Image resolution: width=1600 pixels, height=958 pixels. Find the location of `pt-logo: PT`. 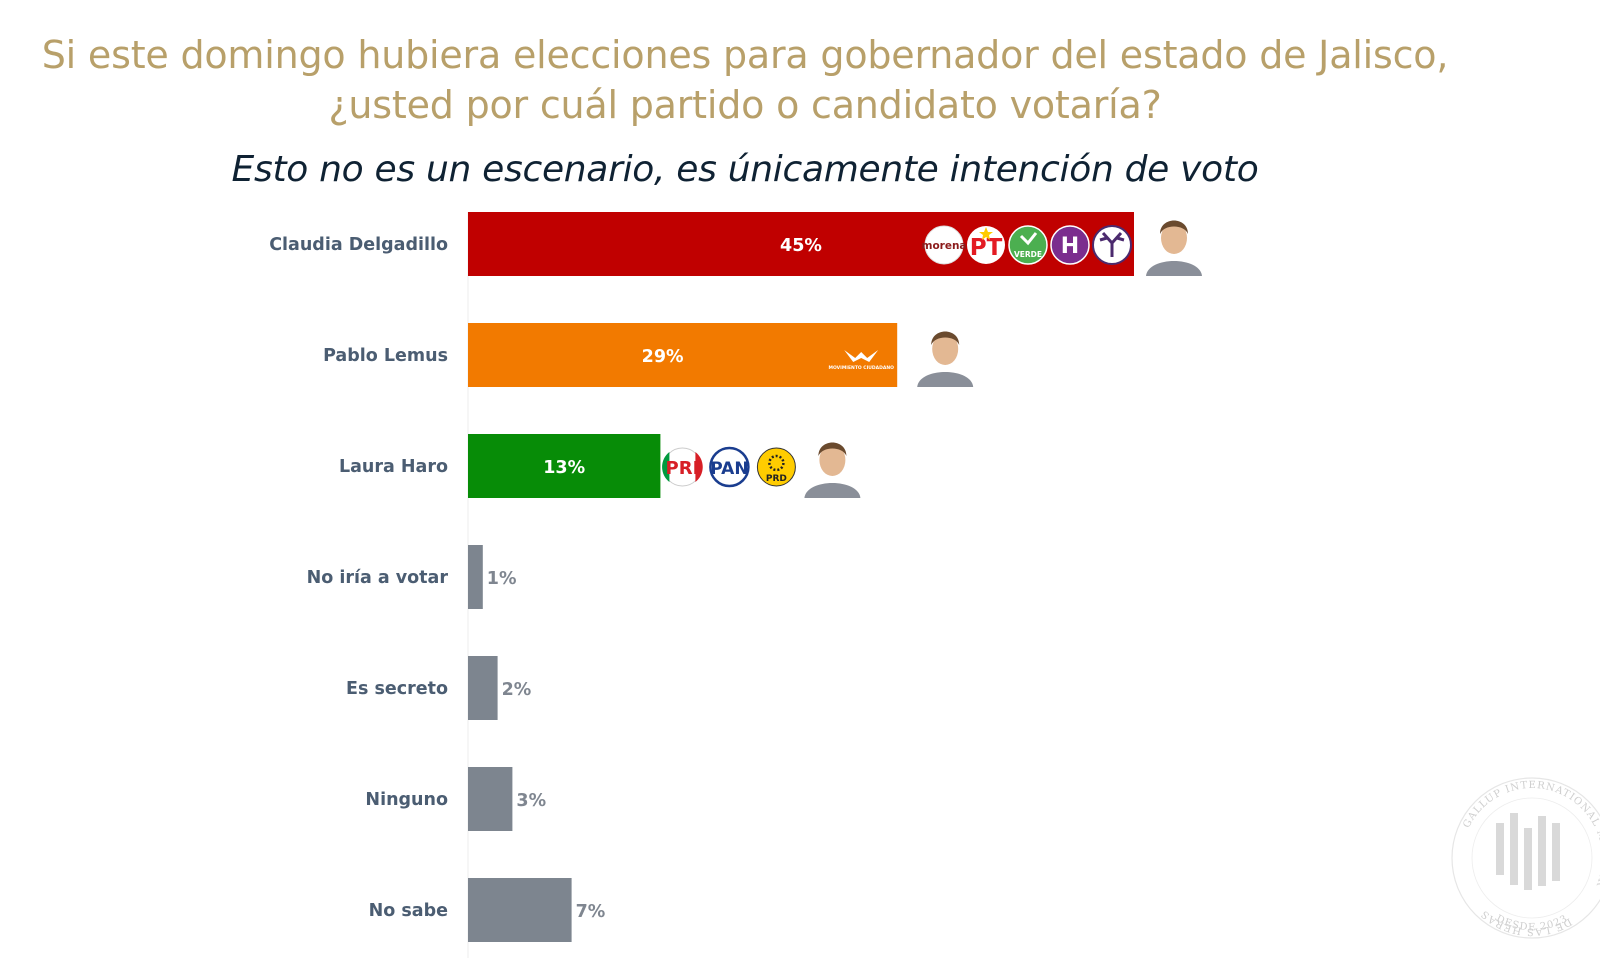

pt-logo: PT is located at coordinates (986, 245).